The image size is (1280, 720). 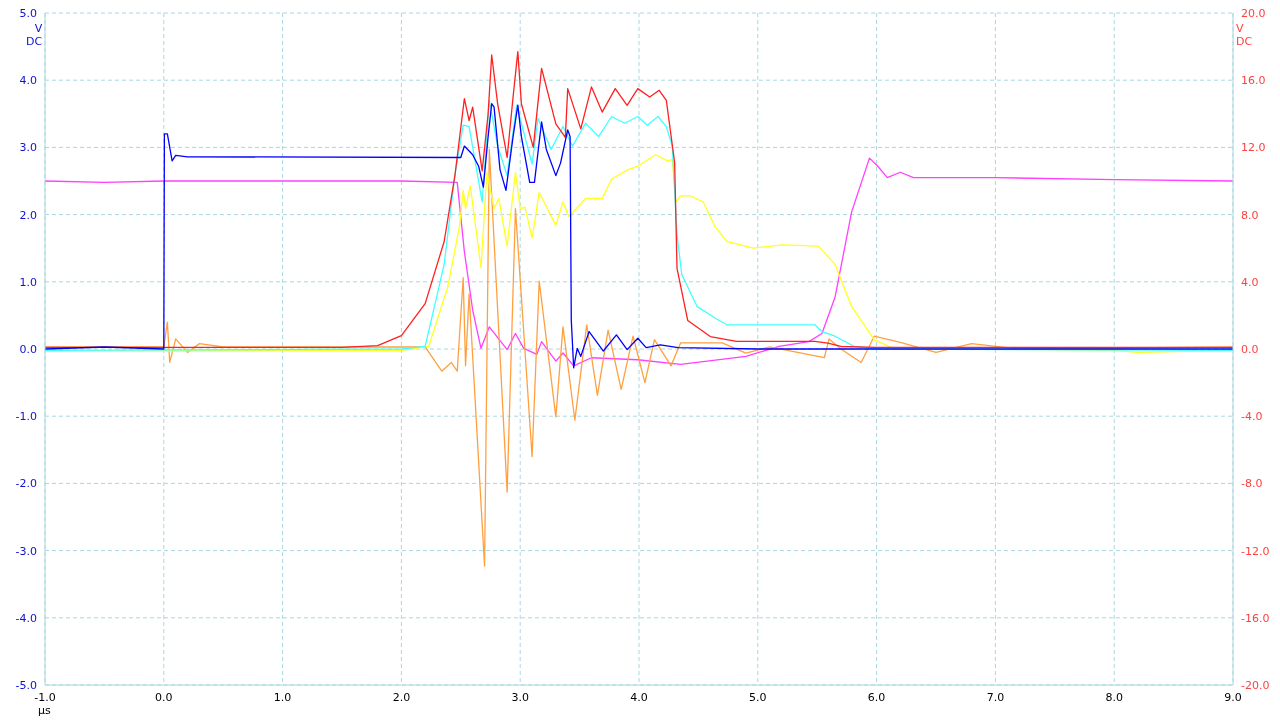 I want to click on y-tick-label: -4.0, so click(x=26, y=618).